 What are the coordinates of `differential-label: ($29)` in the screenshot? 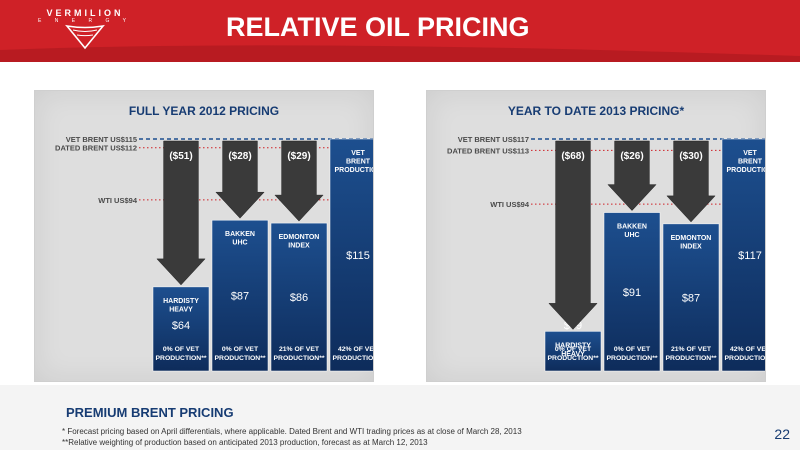 It's located at (298, 156).